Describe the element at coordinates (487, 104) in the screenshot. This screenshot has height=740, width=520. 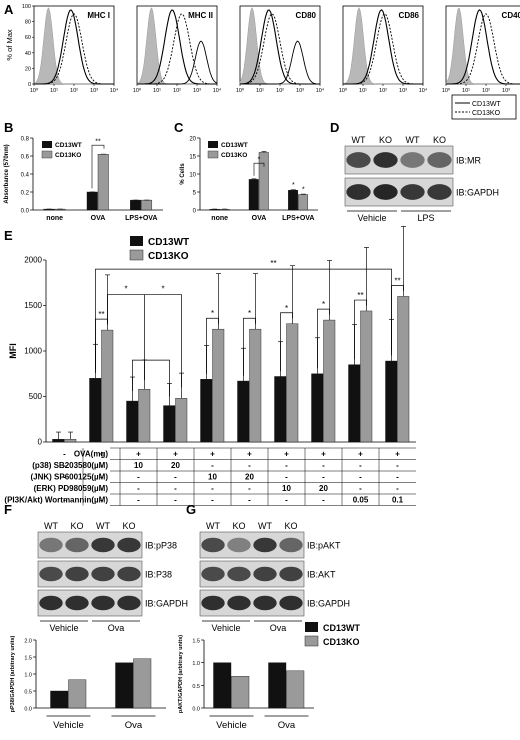
I see `flow-legend-wt-label: CD13WT` at that location.